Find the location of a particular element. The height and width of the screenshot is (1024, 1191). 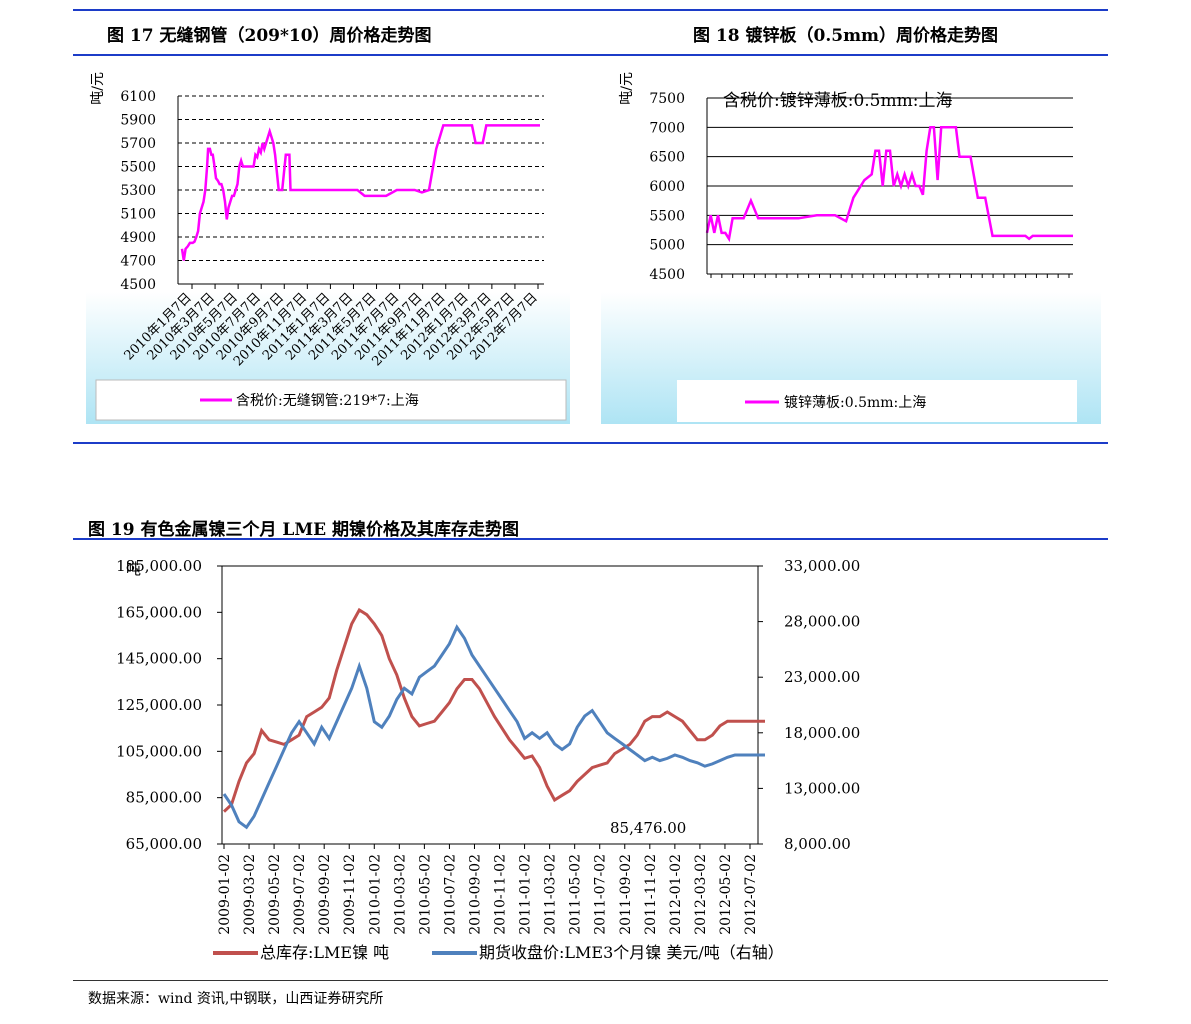

fig19-inventory-line is located at coordinates (493, 710).